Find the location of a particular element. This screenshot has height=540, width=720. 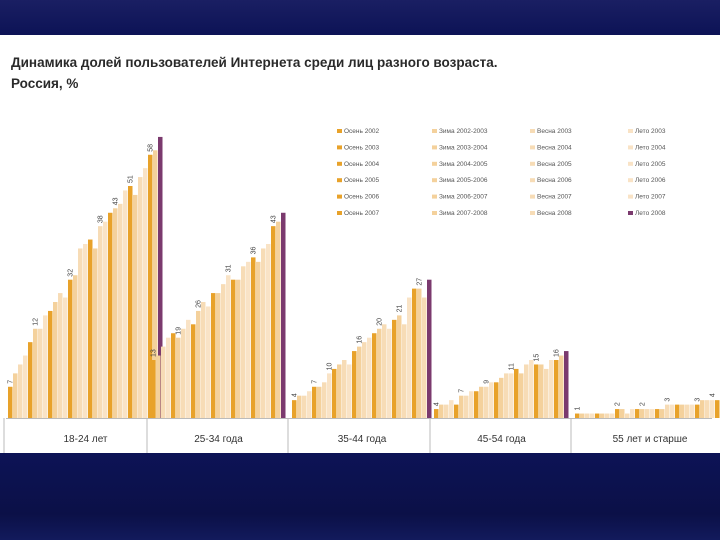

legend-entry: Осень 2005 is located at coordinates (362, 180).